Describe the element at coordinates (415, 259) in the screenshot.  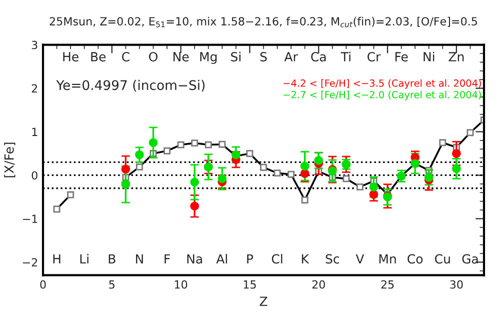
I see `annotation: Co` at that location.